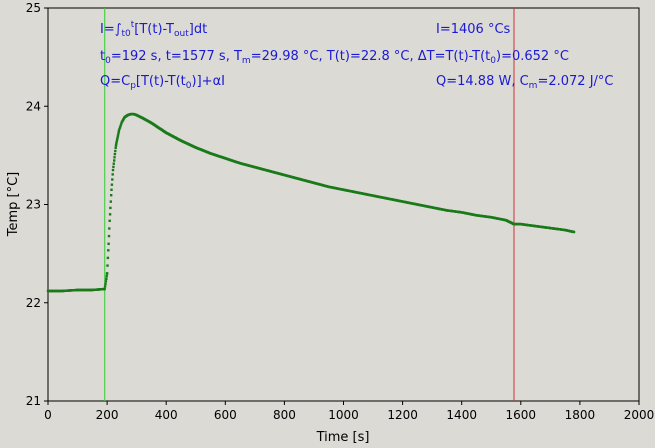 This screenshot has height=448, width=655. I want to click on x-tick-label: 800, so click(284, 415).